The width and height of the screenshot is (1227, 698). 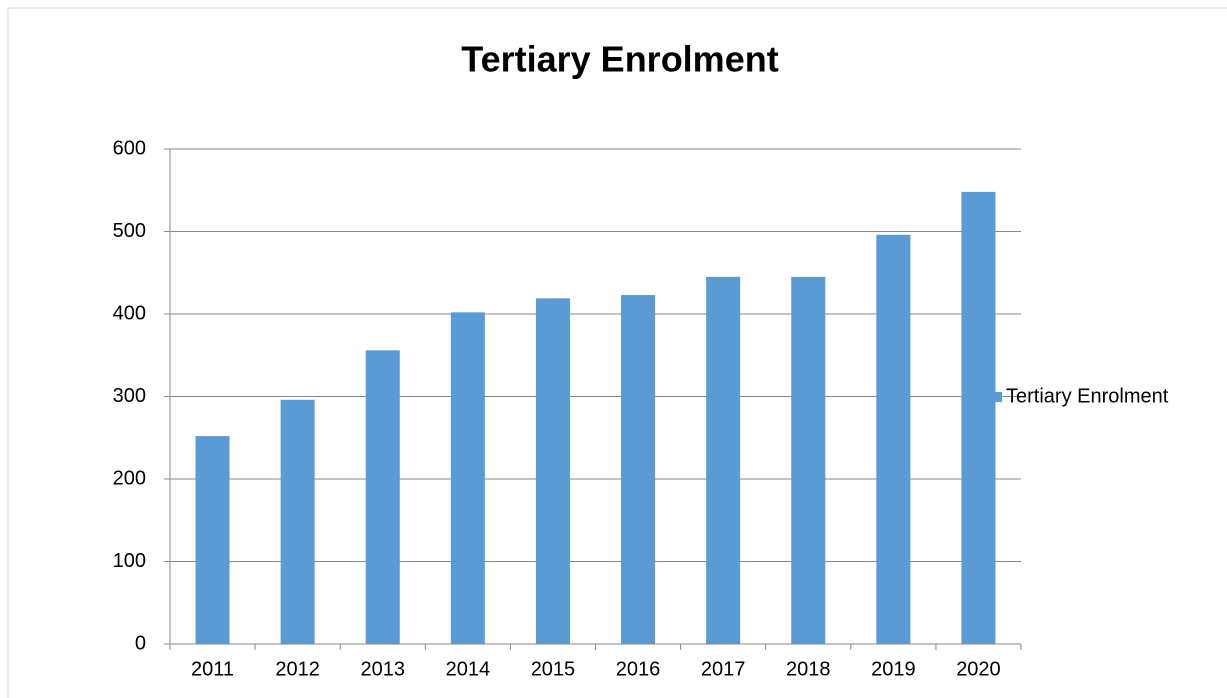 What do you see at coordinates (212, 669) in the screenshot?
I see `x-tick-label: 2011` at bounding box center [212, 669].